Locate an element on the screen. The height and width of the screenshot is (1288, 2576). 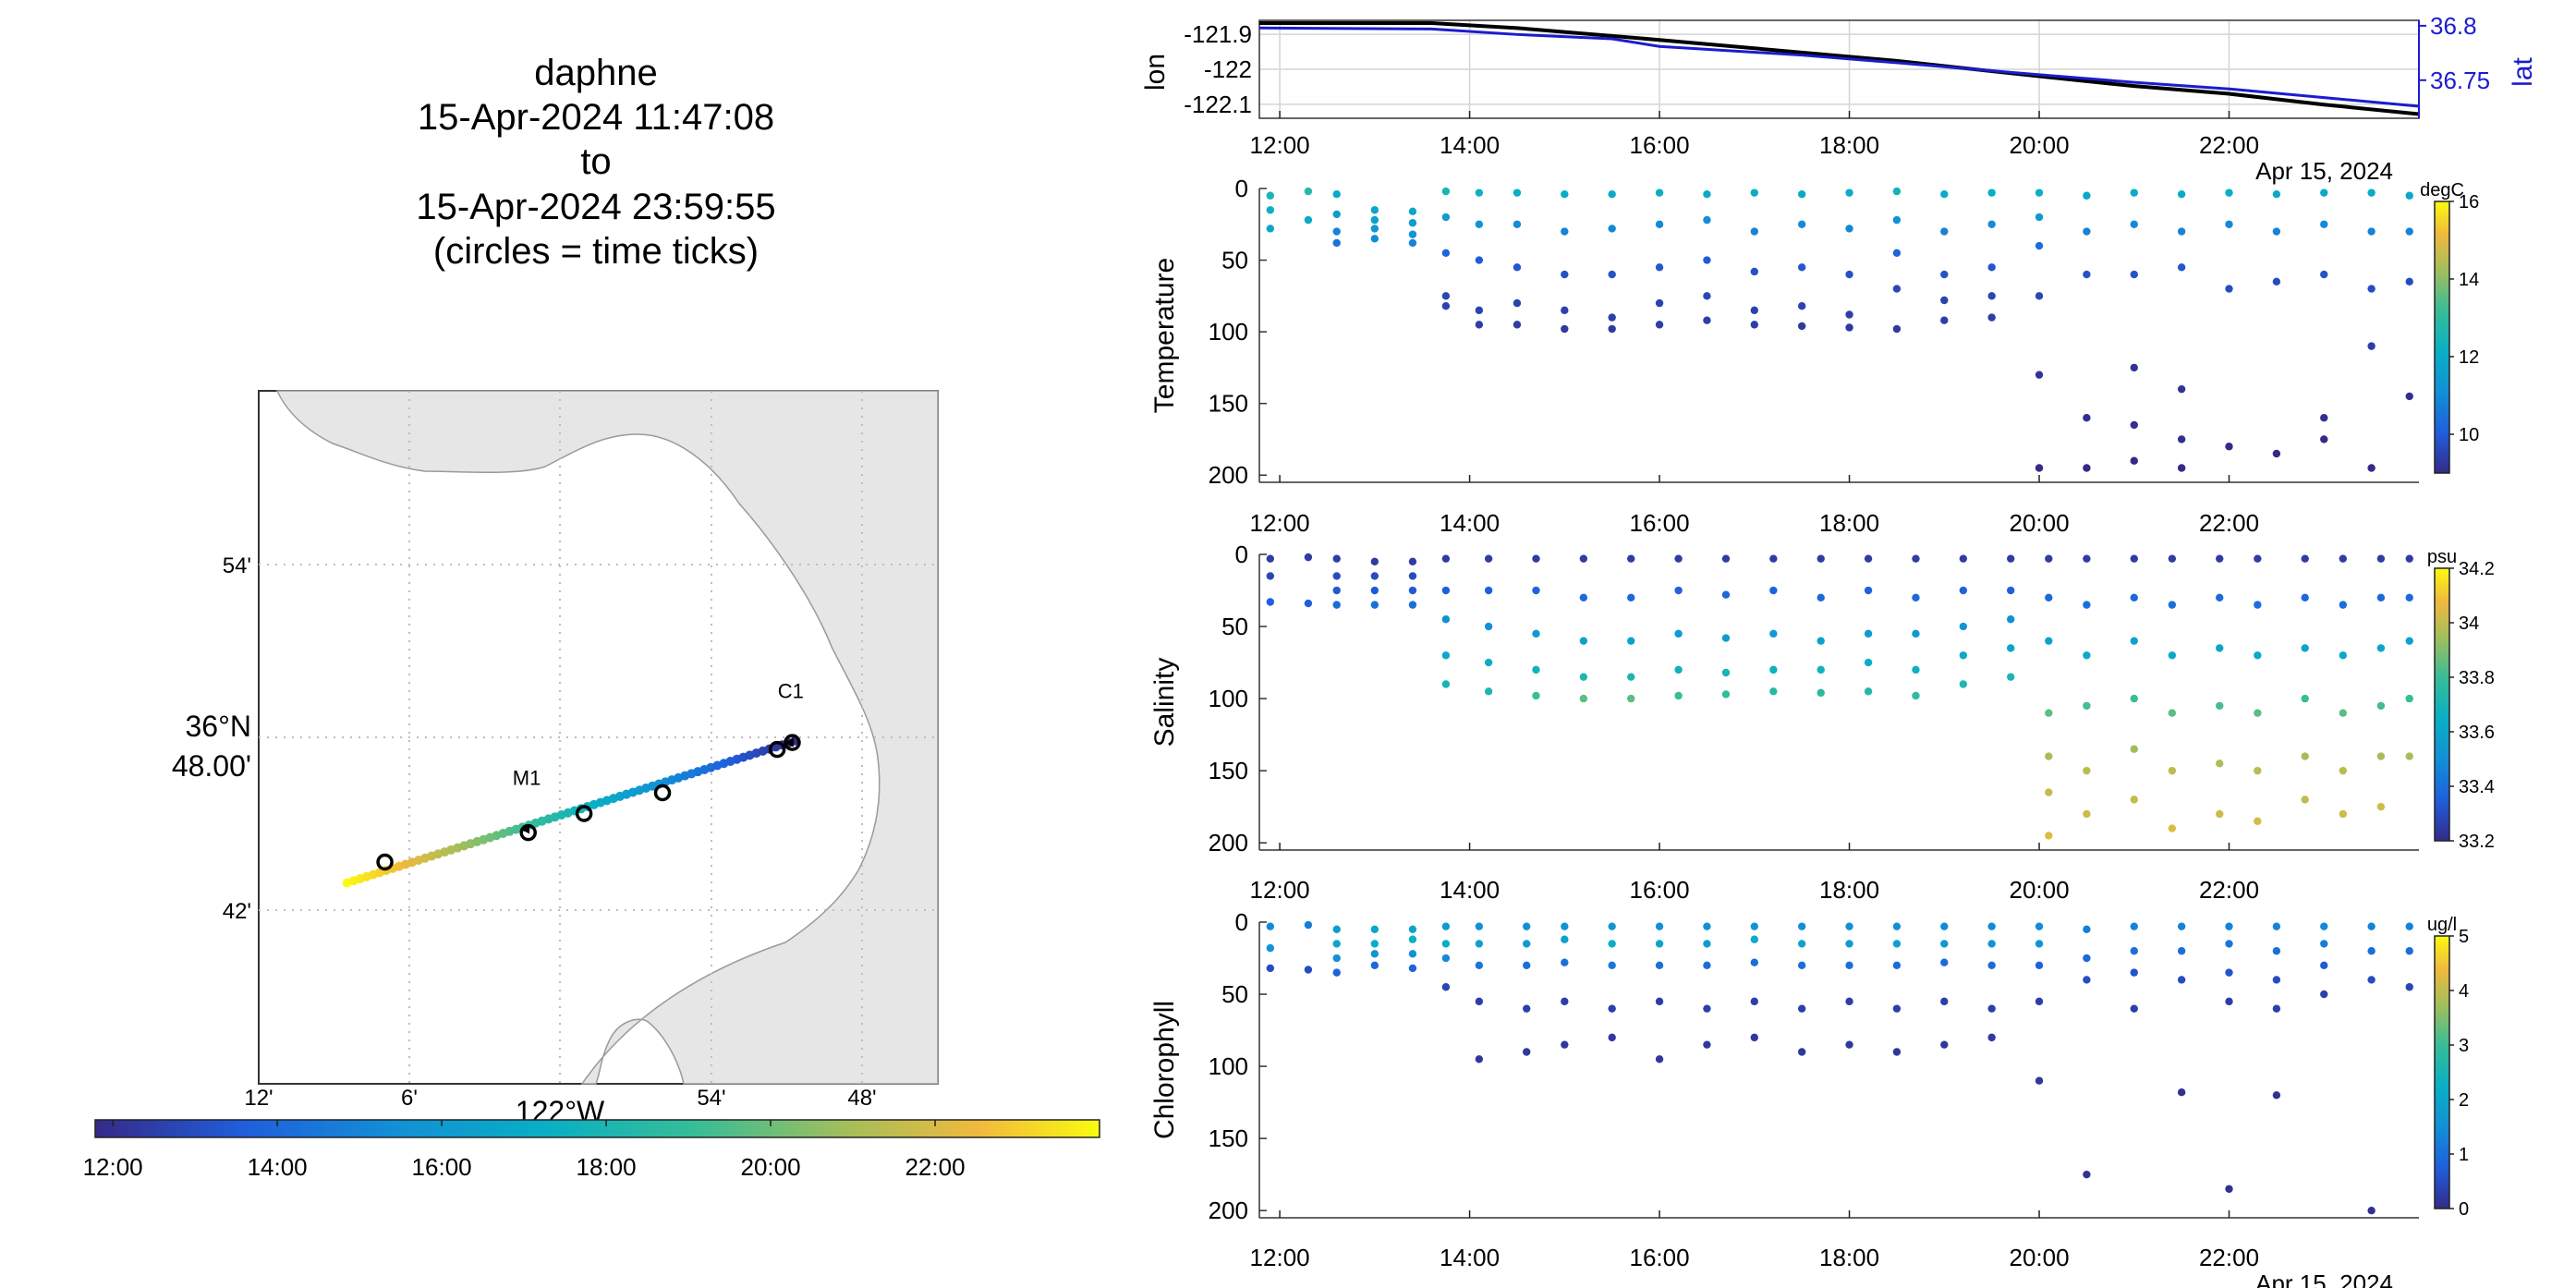
colorbar-tick-label: 33.2 is located at coordinates (2477, 842).